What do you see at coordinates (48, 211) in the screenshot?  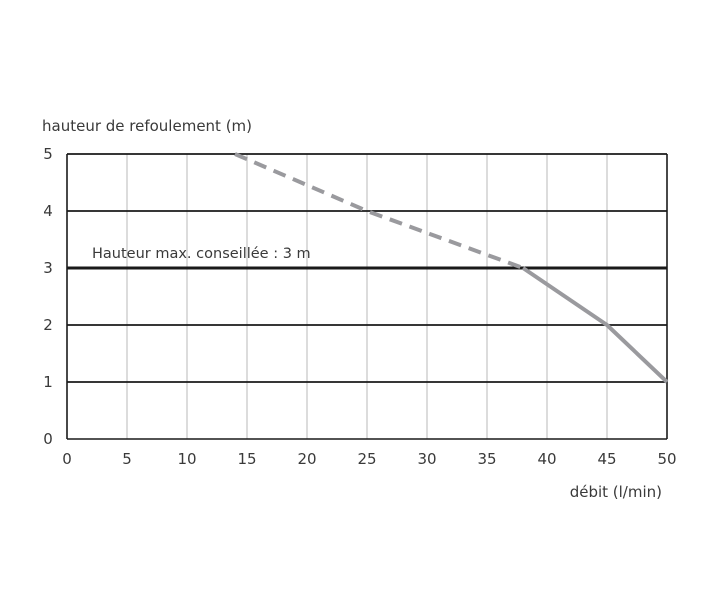 I see `y-tick-label-4: 4` at bounding box center [48, 211].